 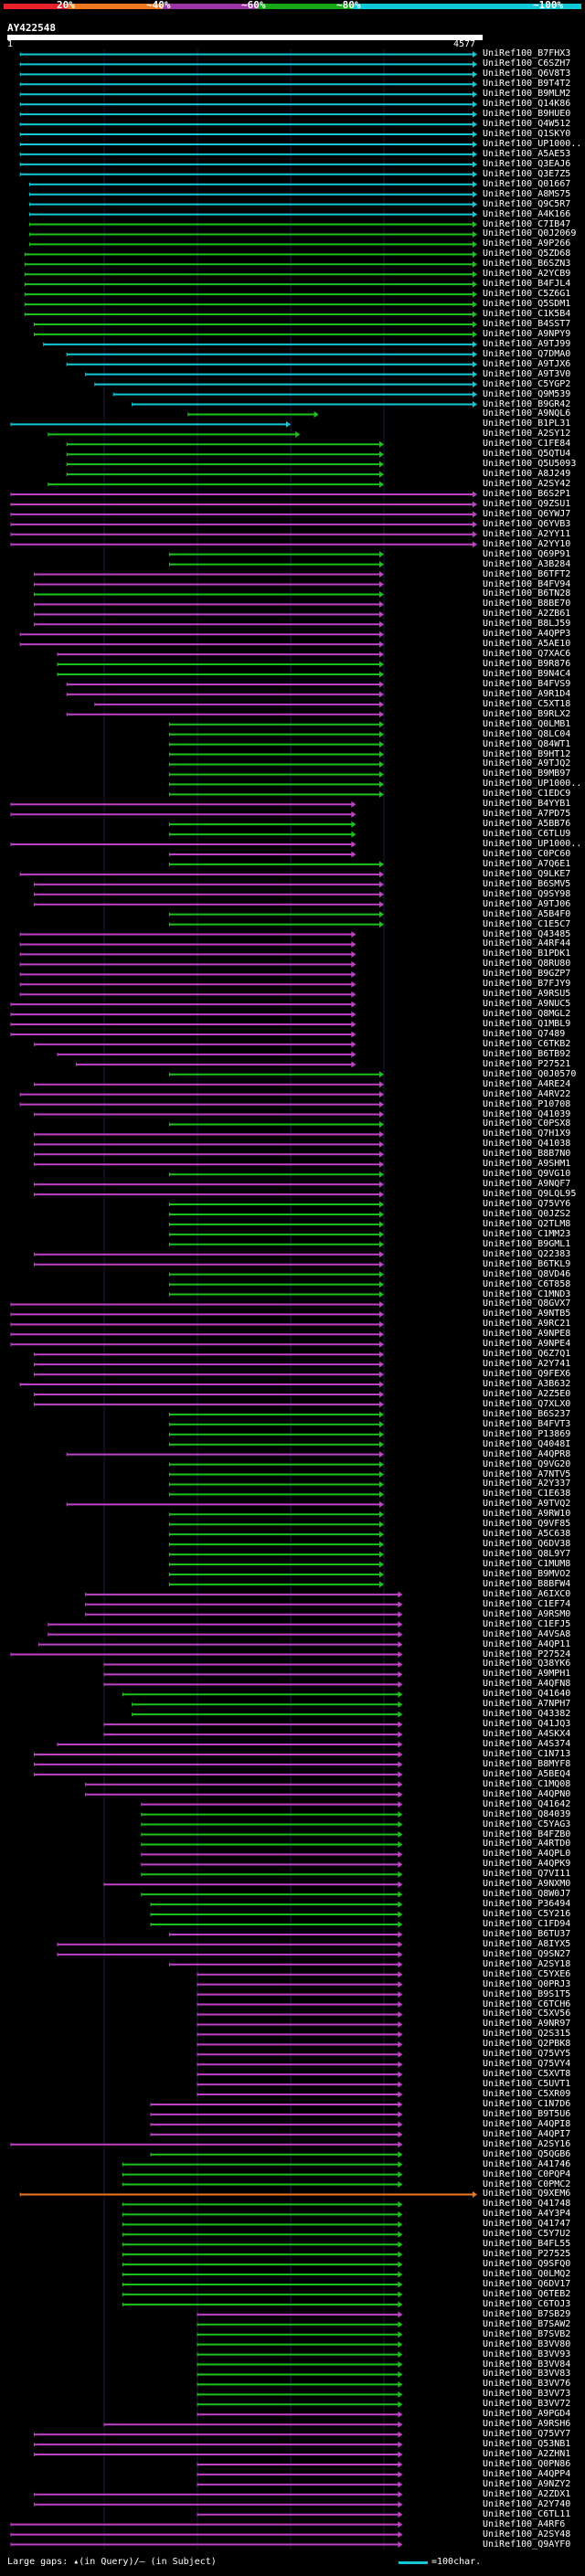 I want to click on hit-accession-link: UniRef100_P13869, so click(x=527, y=1433).